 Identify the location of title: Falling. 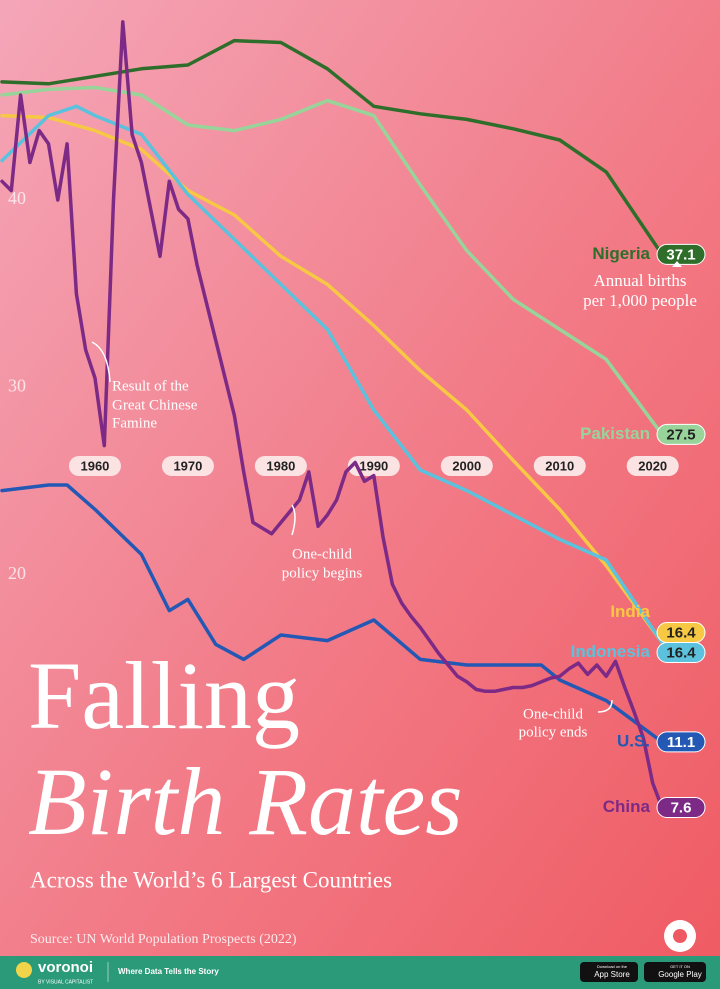
(164, 695).